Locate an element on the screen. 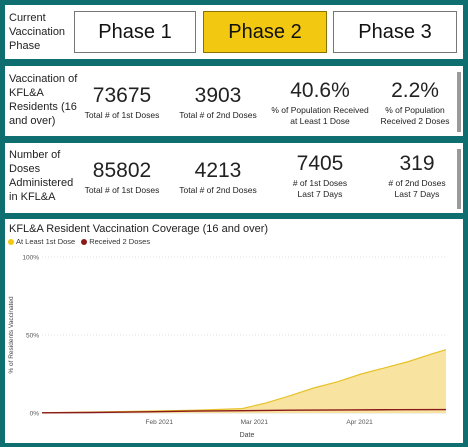 The image size is (468, 447). stat-value: 2.2% is located at coordinates (415, 90).